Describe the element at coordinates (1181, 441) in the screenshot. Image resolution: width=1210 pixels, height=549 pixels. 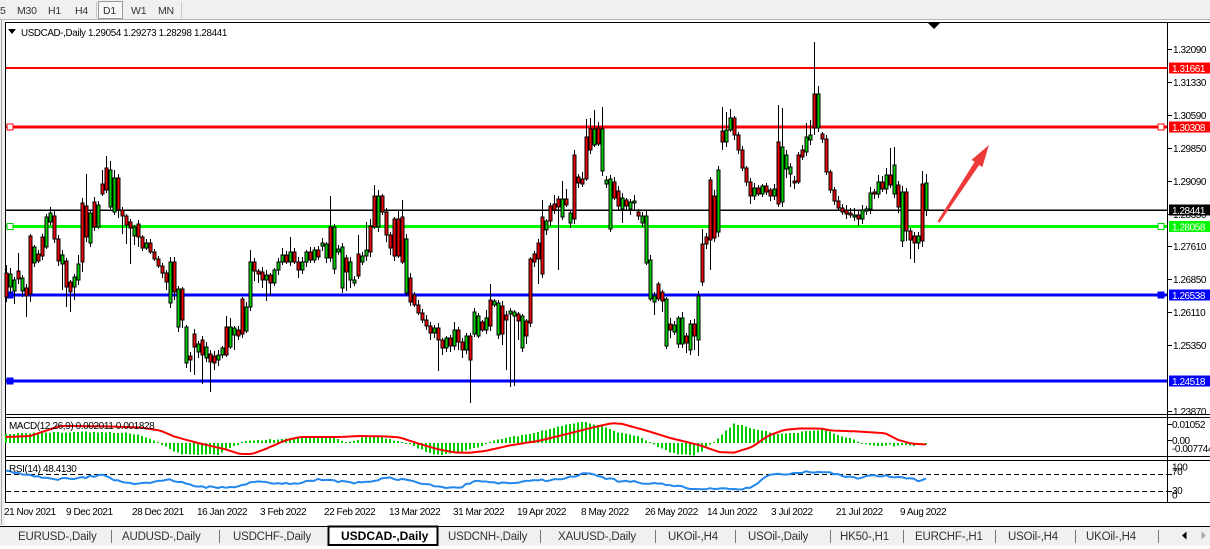
I see `svg-text: 0.00` at that location.